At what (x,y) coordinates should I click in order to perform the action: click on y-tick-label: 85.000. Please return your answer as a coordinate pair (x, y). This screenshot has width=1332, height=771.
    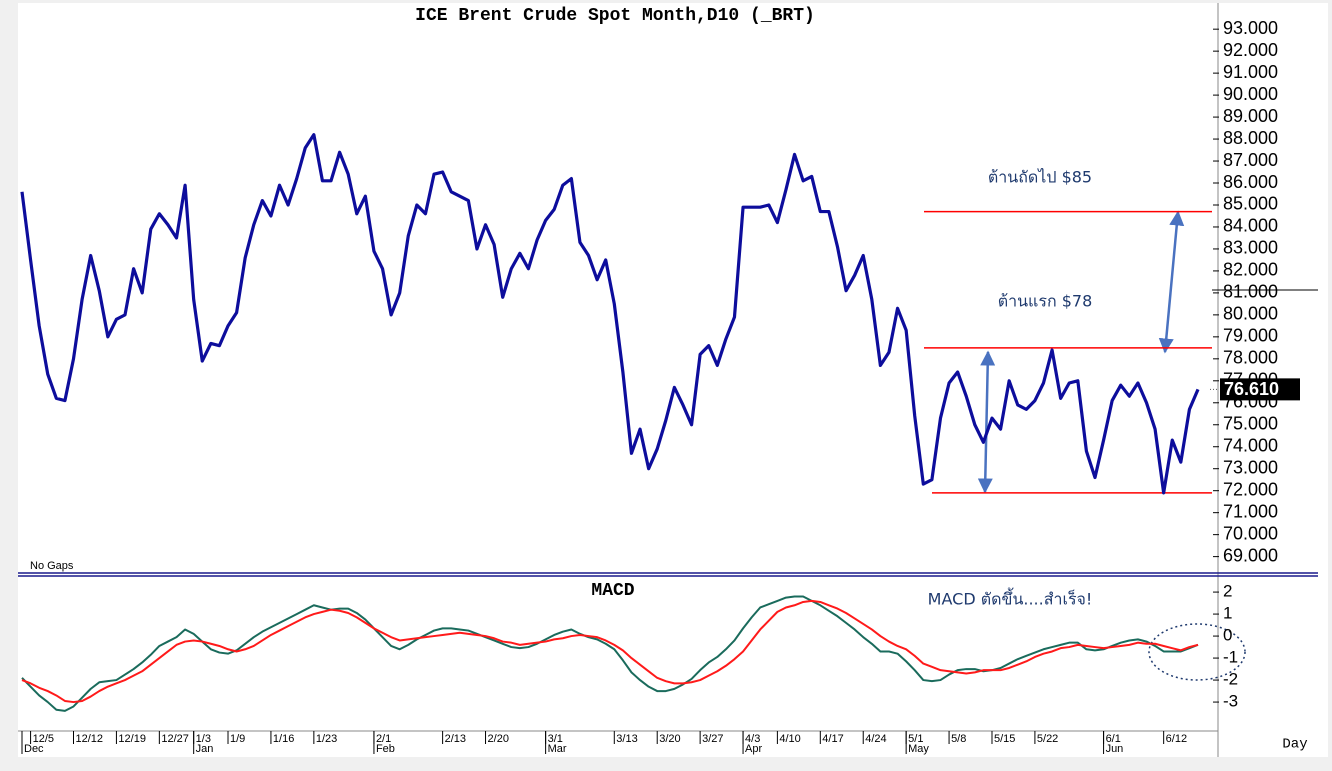
    Looking at the image, I should click on (1250, 204).